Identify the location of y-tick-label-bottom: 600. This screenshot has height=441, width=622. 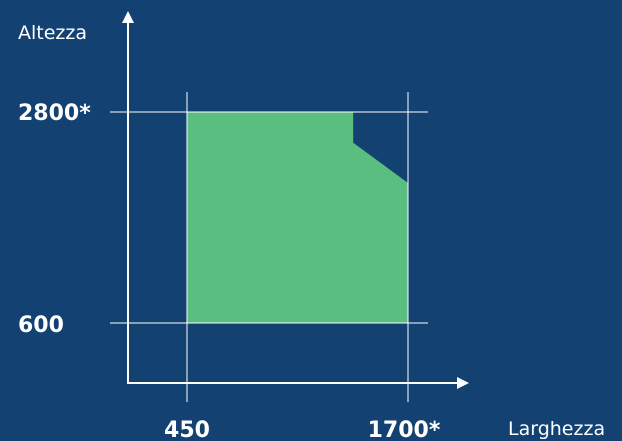
(41, 325).